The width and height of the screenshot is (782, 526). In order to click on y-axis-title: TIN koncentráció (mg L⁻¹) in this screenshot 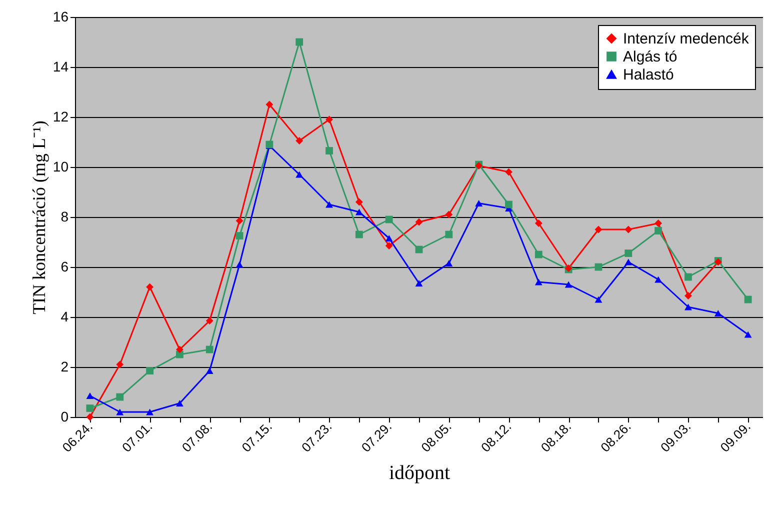, I will do `click(38, 217)`.